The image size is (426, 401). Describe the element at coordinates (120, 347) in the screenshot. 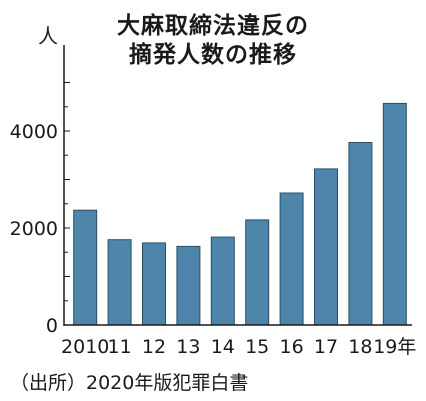

I see `x-tick-label: 11` at that location.